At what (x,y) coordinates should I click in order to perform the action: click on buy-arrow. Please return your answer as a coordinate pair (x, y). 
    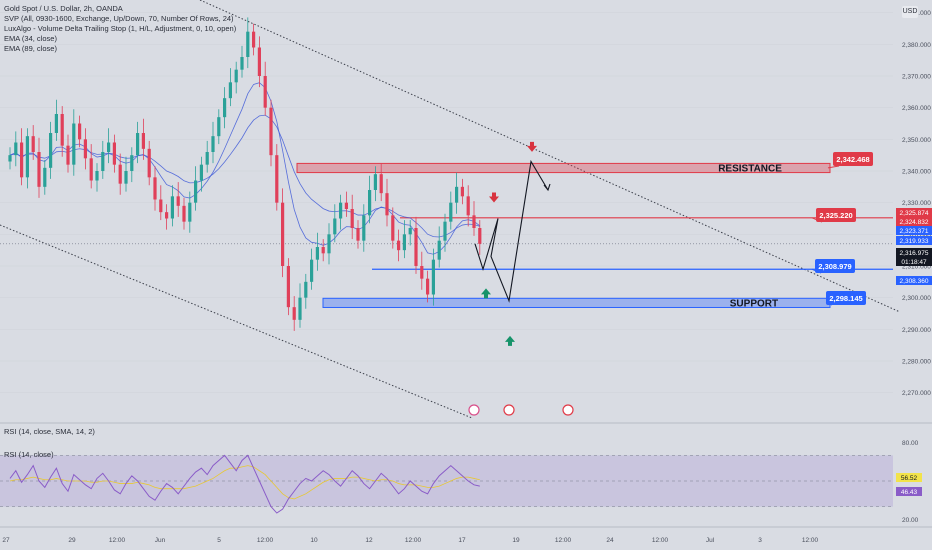
    Looking at the image, I should click on (510, 340).